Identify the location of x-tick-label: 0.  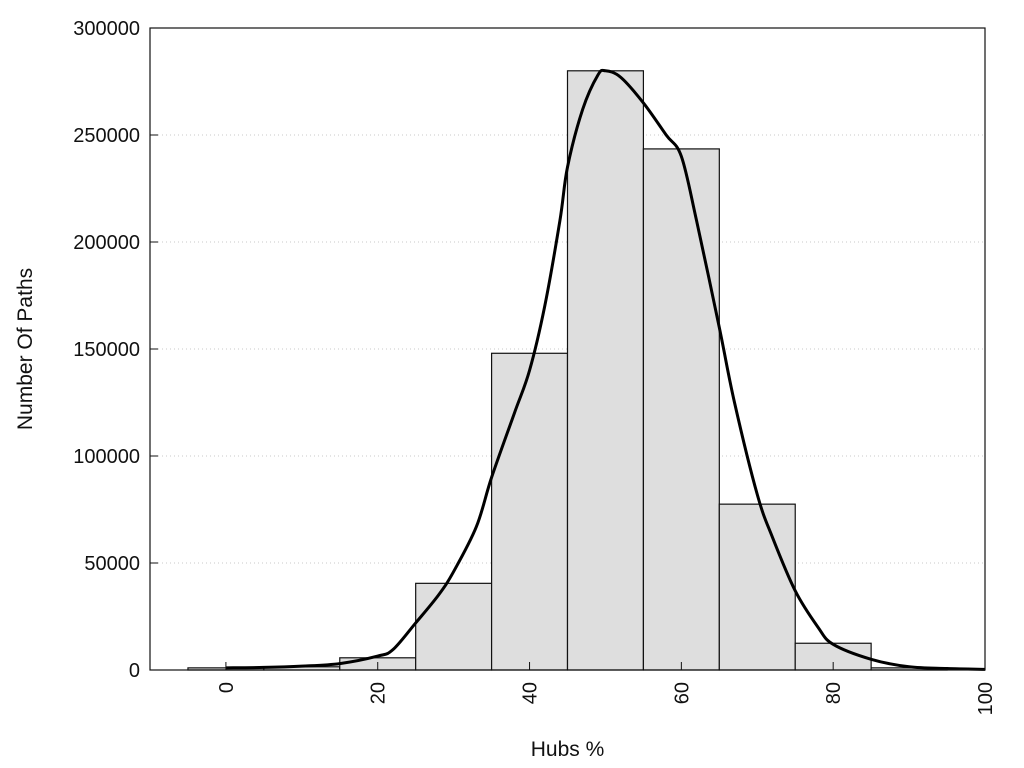
(227, 687).